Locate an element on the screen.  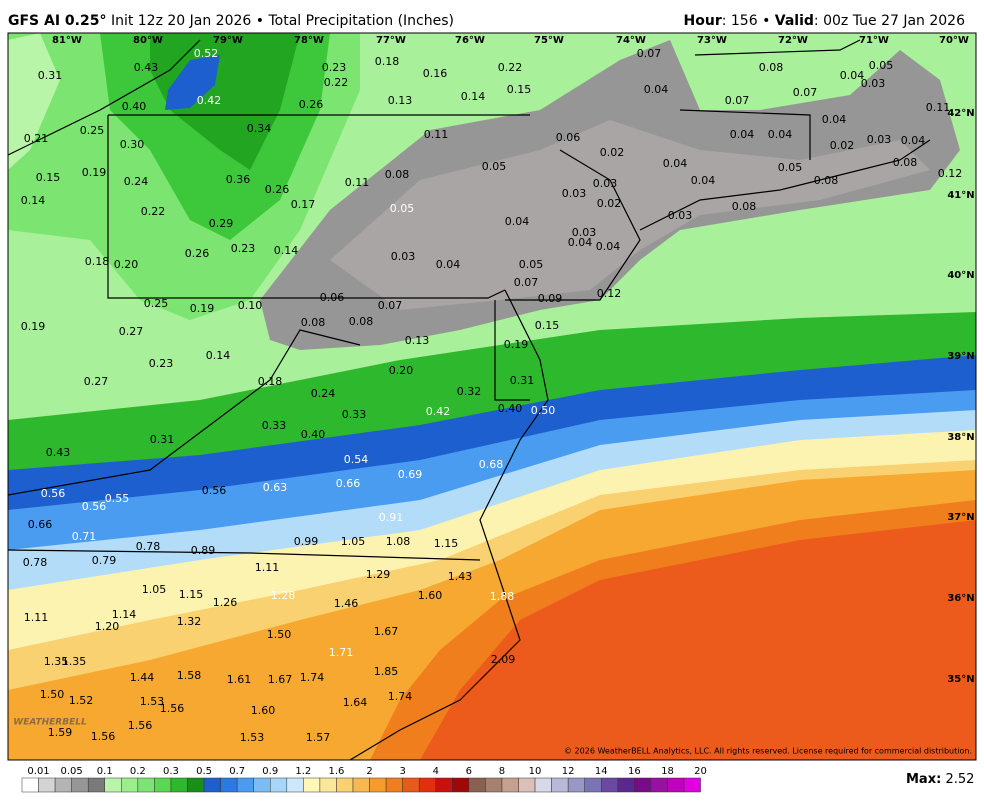
precip-value: 0.36 is located at coordinates (238, 179).